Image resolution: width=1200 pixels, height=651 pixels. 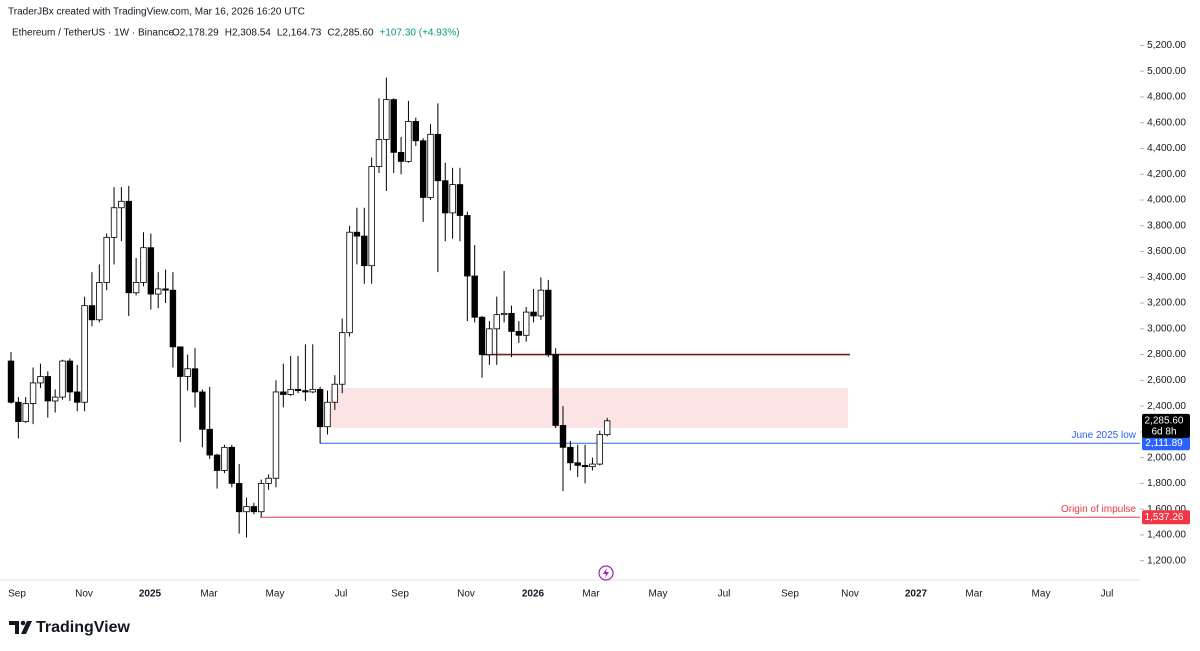 I want to click on countdown-label: 6d 8h, so click(x=1163, y=431).